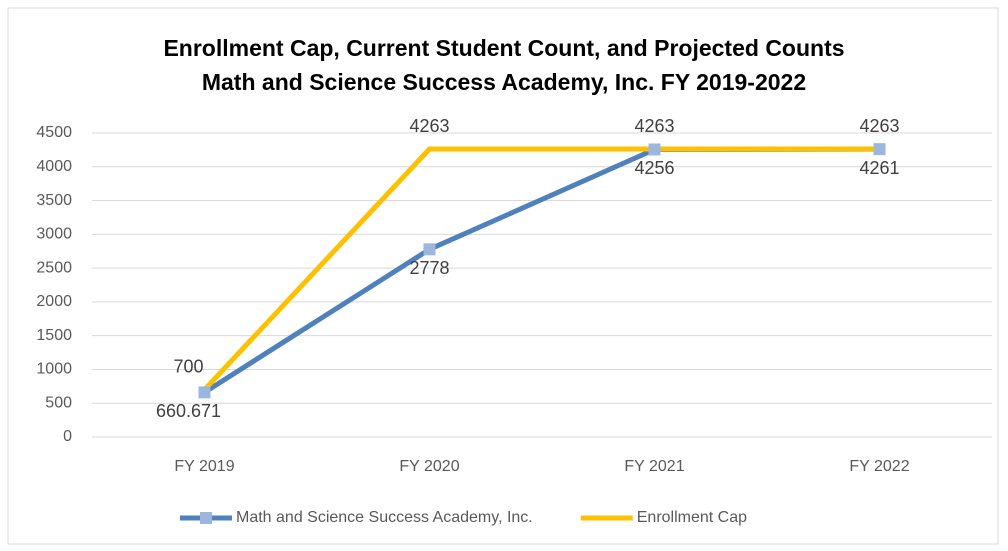 This screenshot has width=1008, height=551. What do you see at coordinates (879, 168) in the screenshot?
I see `data-label: 4261` at bounding box center [879, 168].